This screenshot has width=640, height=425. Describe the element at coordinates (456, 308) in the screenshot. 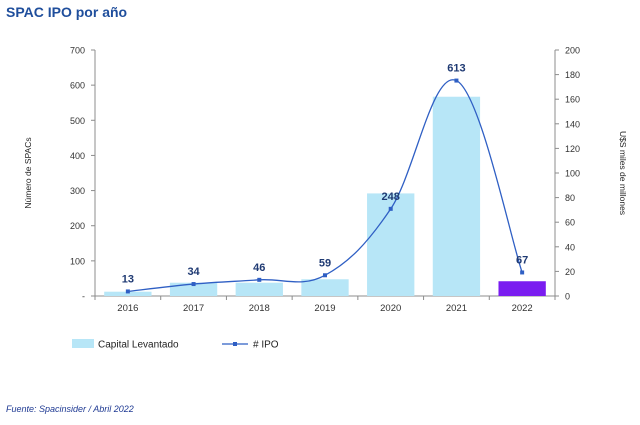

I see `x-tick-label: 2021` at that location.